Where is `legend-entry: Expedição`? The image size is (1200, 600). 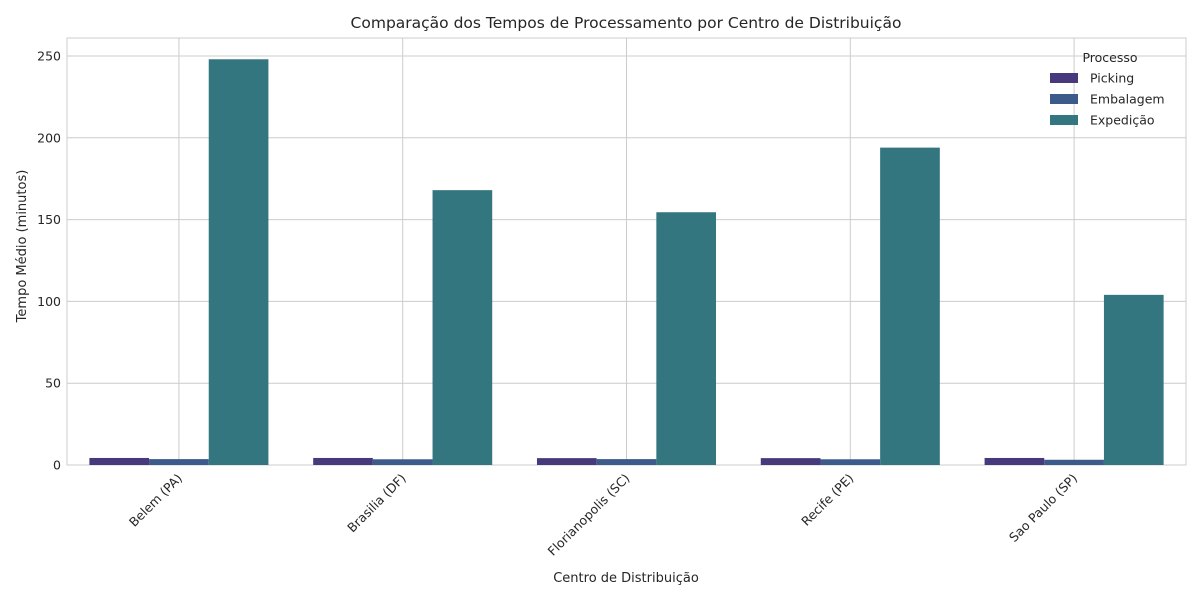
legend-entry: Expedição is located at coordinates (1122, 120).